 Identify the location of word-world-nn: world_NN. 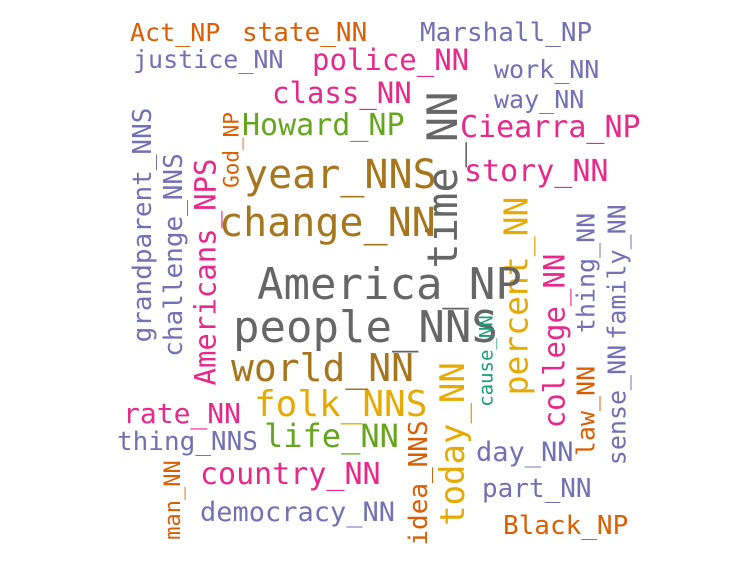
(323, 368).